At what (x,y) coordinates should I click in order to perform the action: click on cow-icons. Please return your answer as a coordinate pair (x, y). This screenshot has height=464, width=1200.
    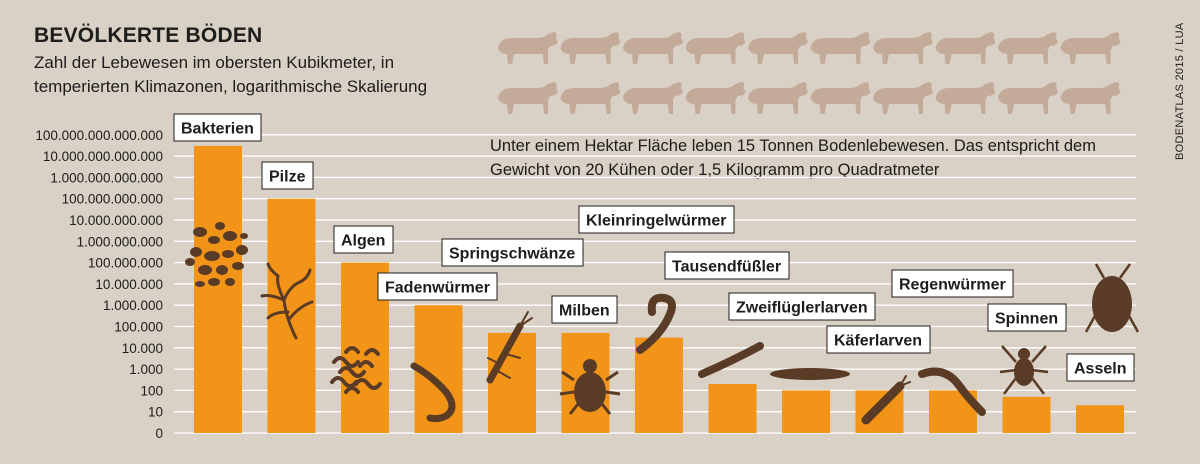
    Looking at the image, I should click on (809, 73).